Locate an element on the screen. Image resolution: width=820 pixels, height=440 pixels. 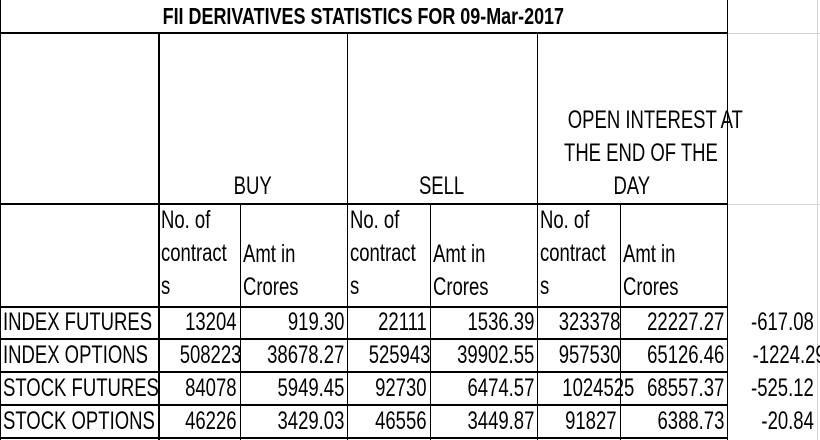
cell-buy-amt: 5949.45 is located at coordinates (292, 388).